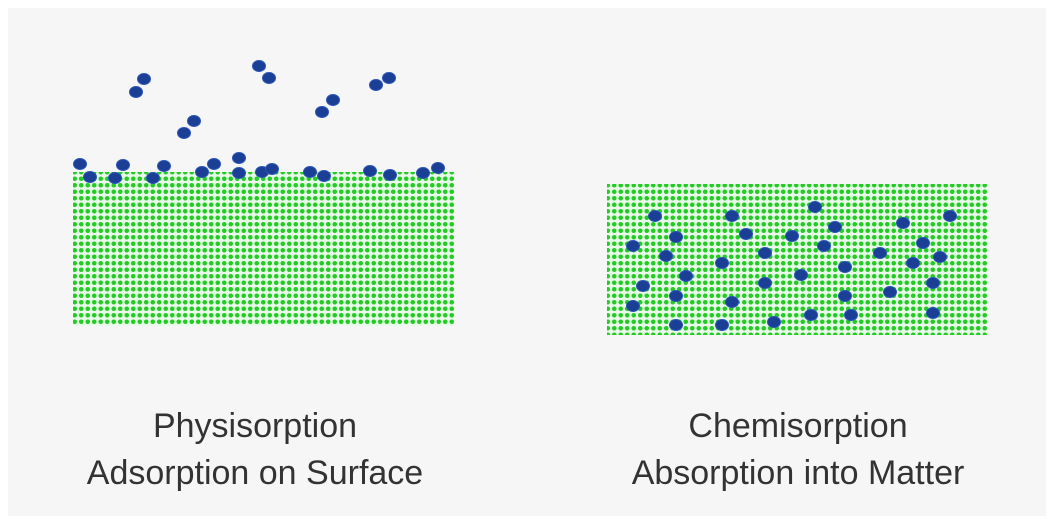  Describe the element at coordinates (798, 473) in the screenshot. I see `panel-subtitle: Absorption into Matter` at that location.